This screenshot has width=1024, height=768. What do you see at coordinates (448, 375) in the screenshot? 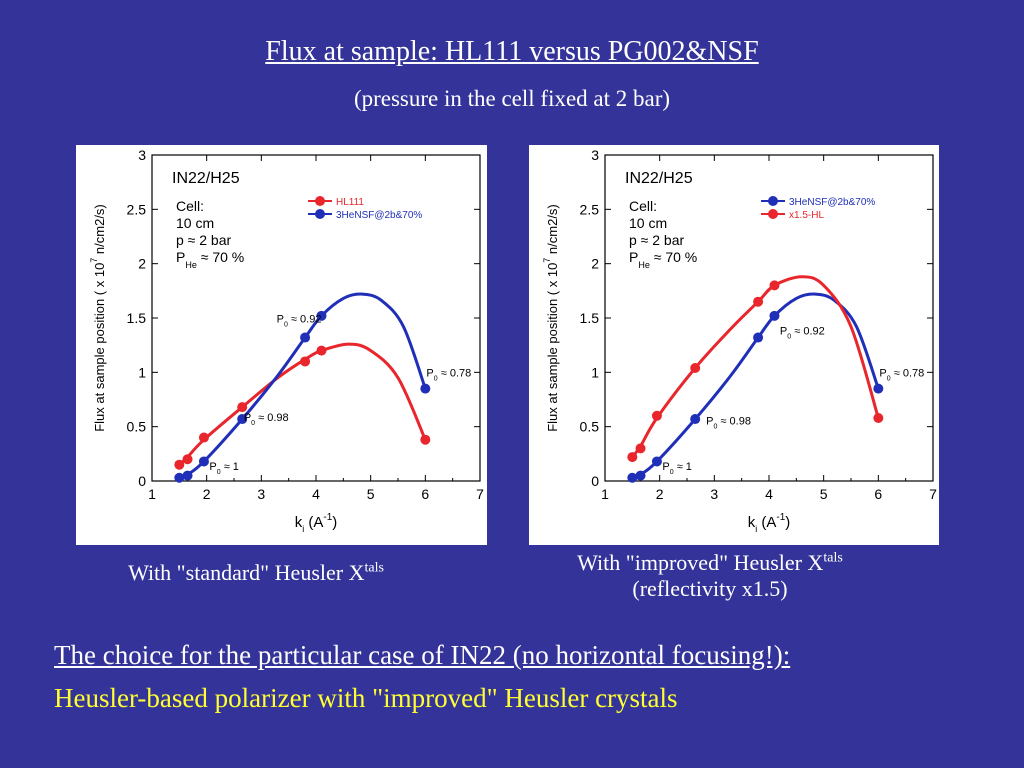
I see `annotation-label: P0 ≈ 0.78` at bounding box center [448, 375].